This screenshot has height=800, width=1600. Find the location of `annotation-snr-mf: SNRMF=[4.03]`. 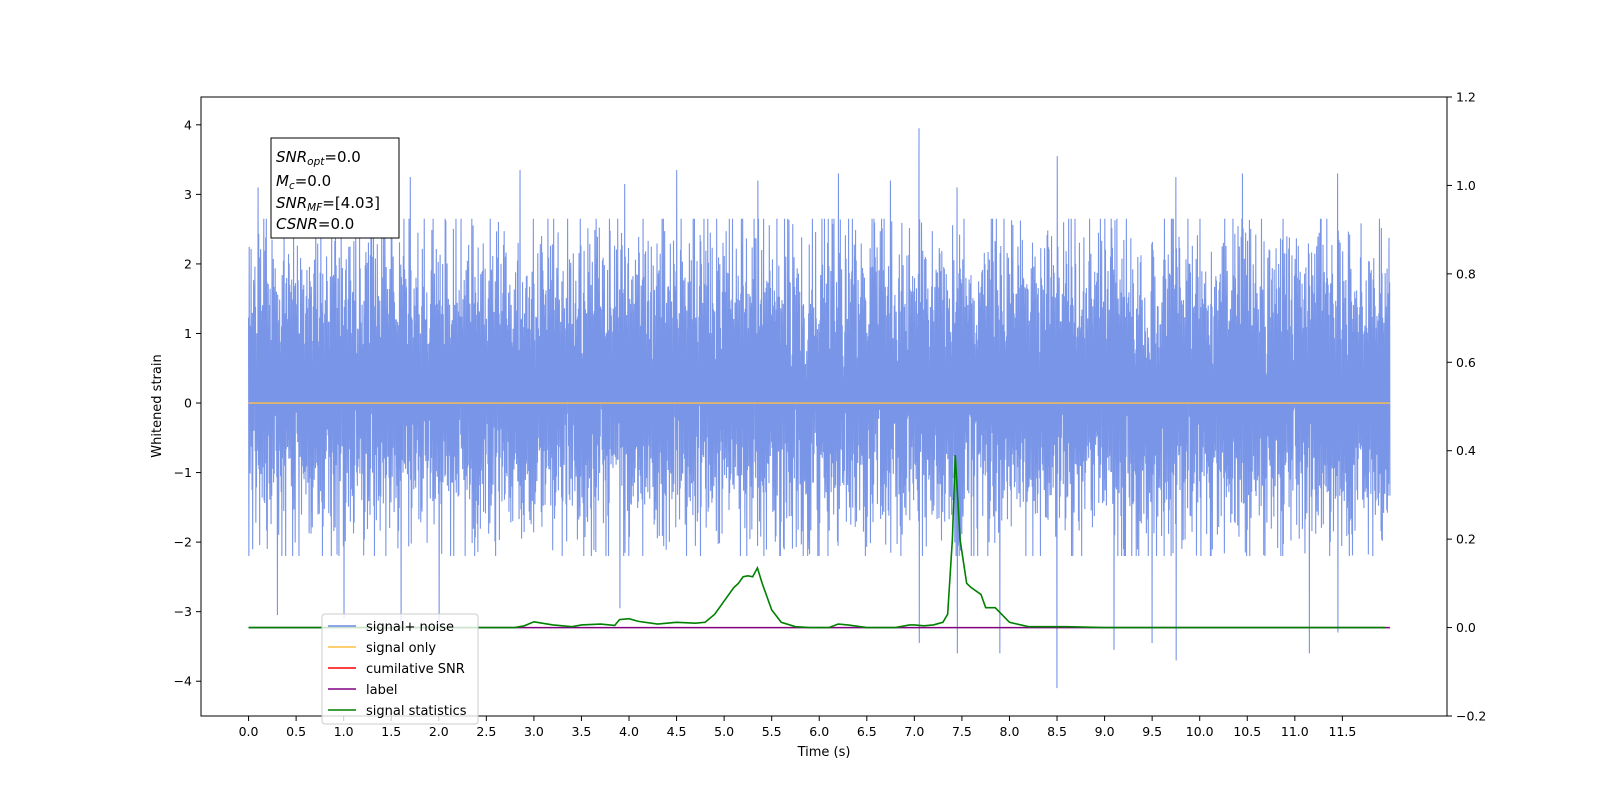

annotation-snr-mf: SNRMF=[4.03] is located at coordinates (328, 204).